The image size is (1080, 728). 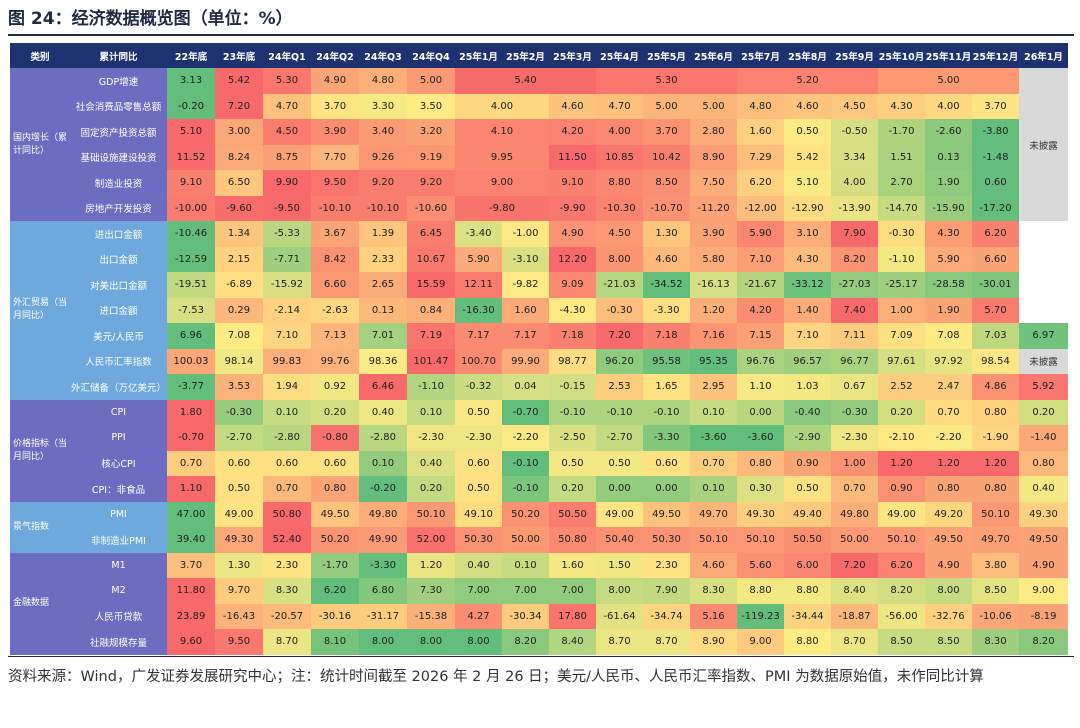 I want to click on value-cell: 8.50, so click(x=948, y=642).